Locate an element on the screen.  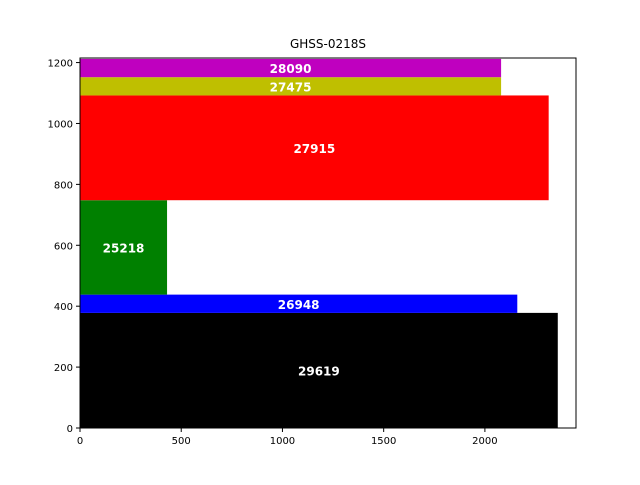
x-axis: 0 500 1000 1500 2000 is located at coordinates (287, 437).